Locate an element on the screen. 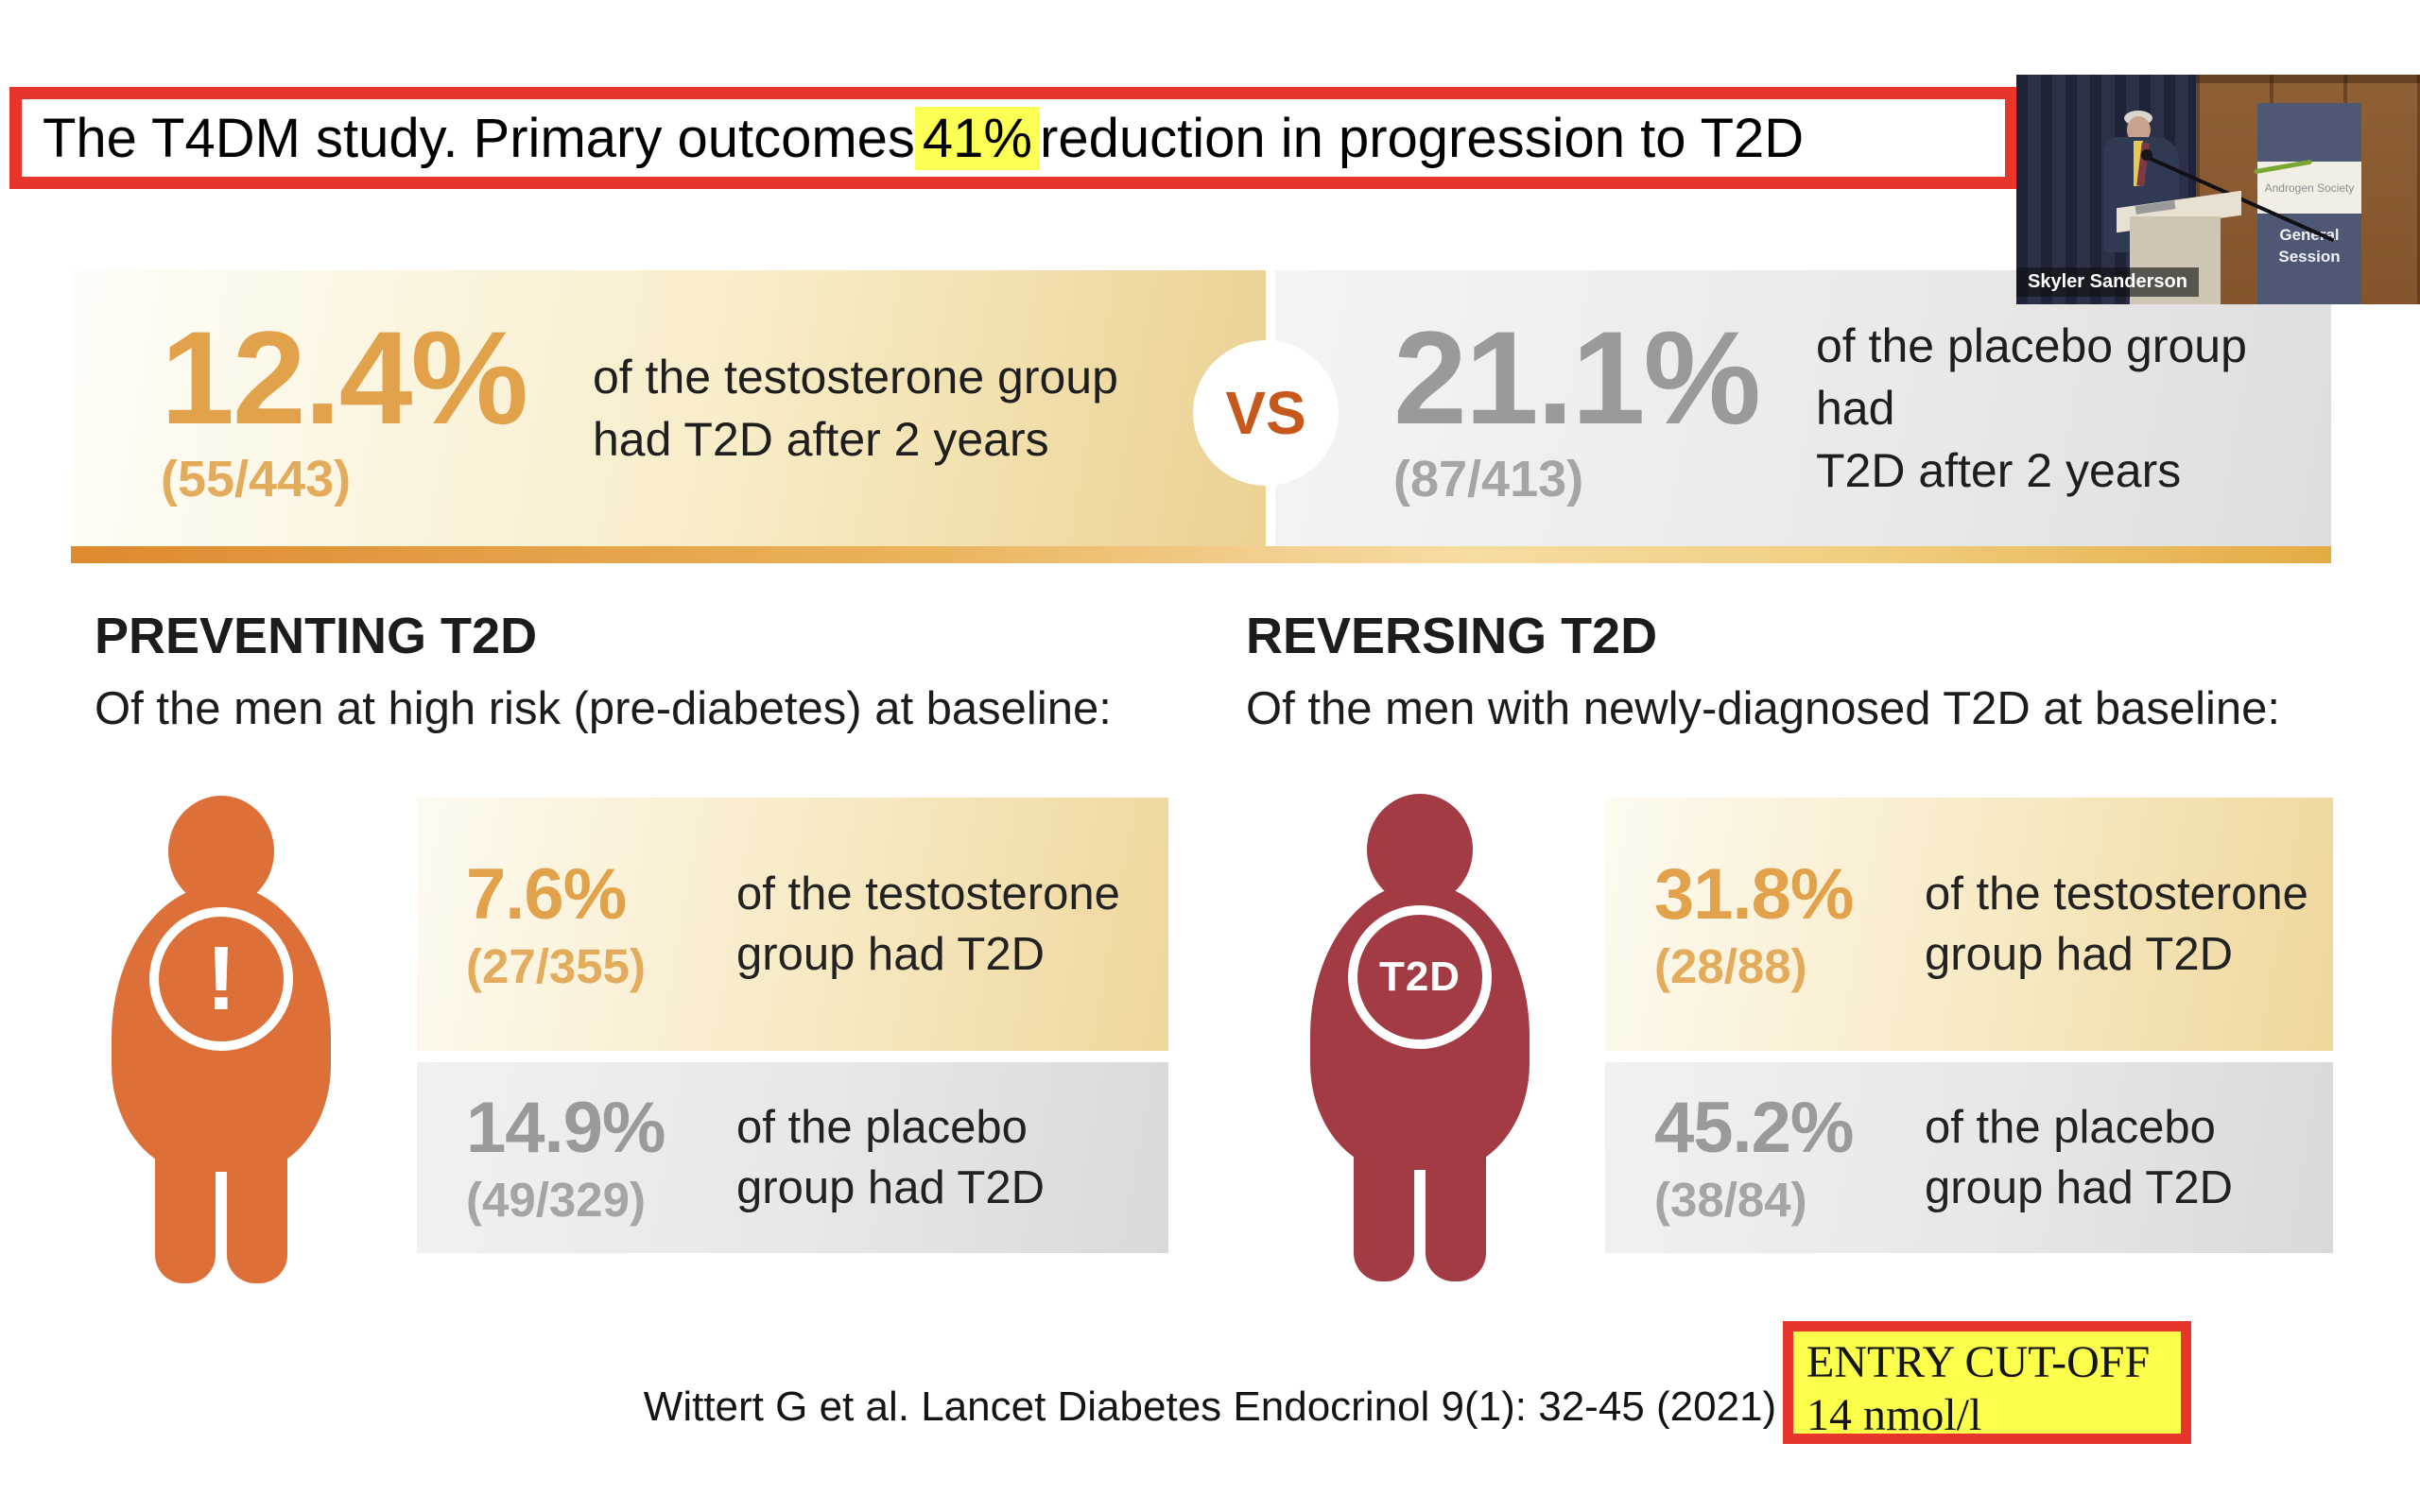 This screenshot has width=2420, height=1512. entry-cutoff-line1: ENTRY CUT-OFF is located at coordinates (1978, 1362).